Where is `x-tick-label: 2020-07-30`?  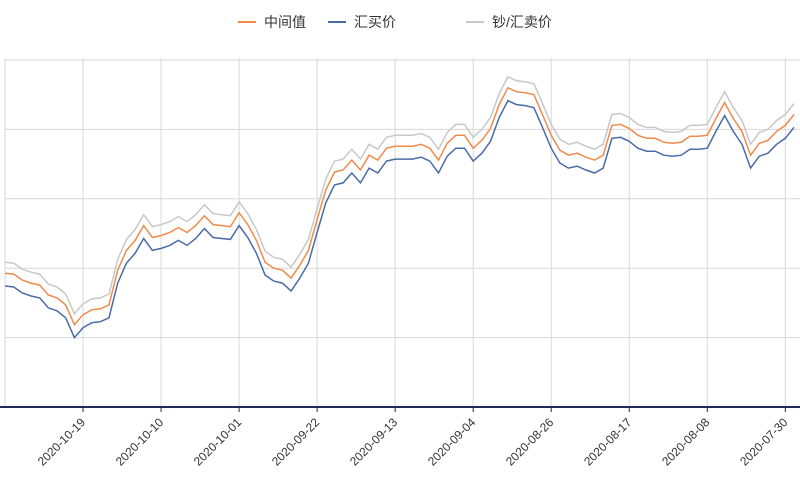
x-tick-label: 2020-07-30 is located at coordinates (764, 442).